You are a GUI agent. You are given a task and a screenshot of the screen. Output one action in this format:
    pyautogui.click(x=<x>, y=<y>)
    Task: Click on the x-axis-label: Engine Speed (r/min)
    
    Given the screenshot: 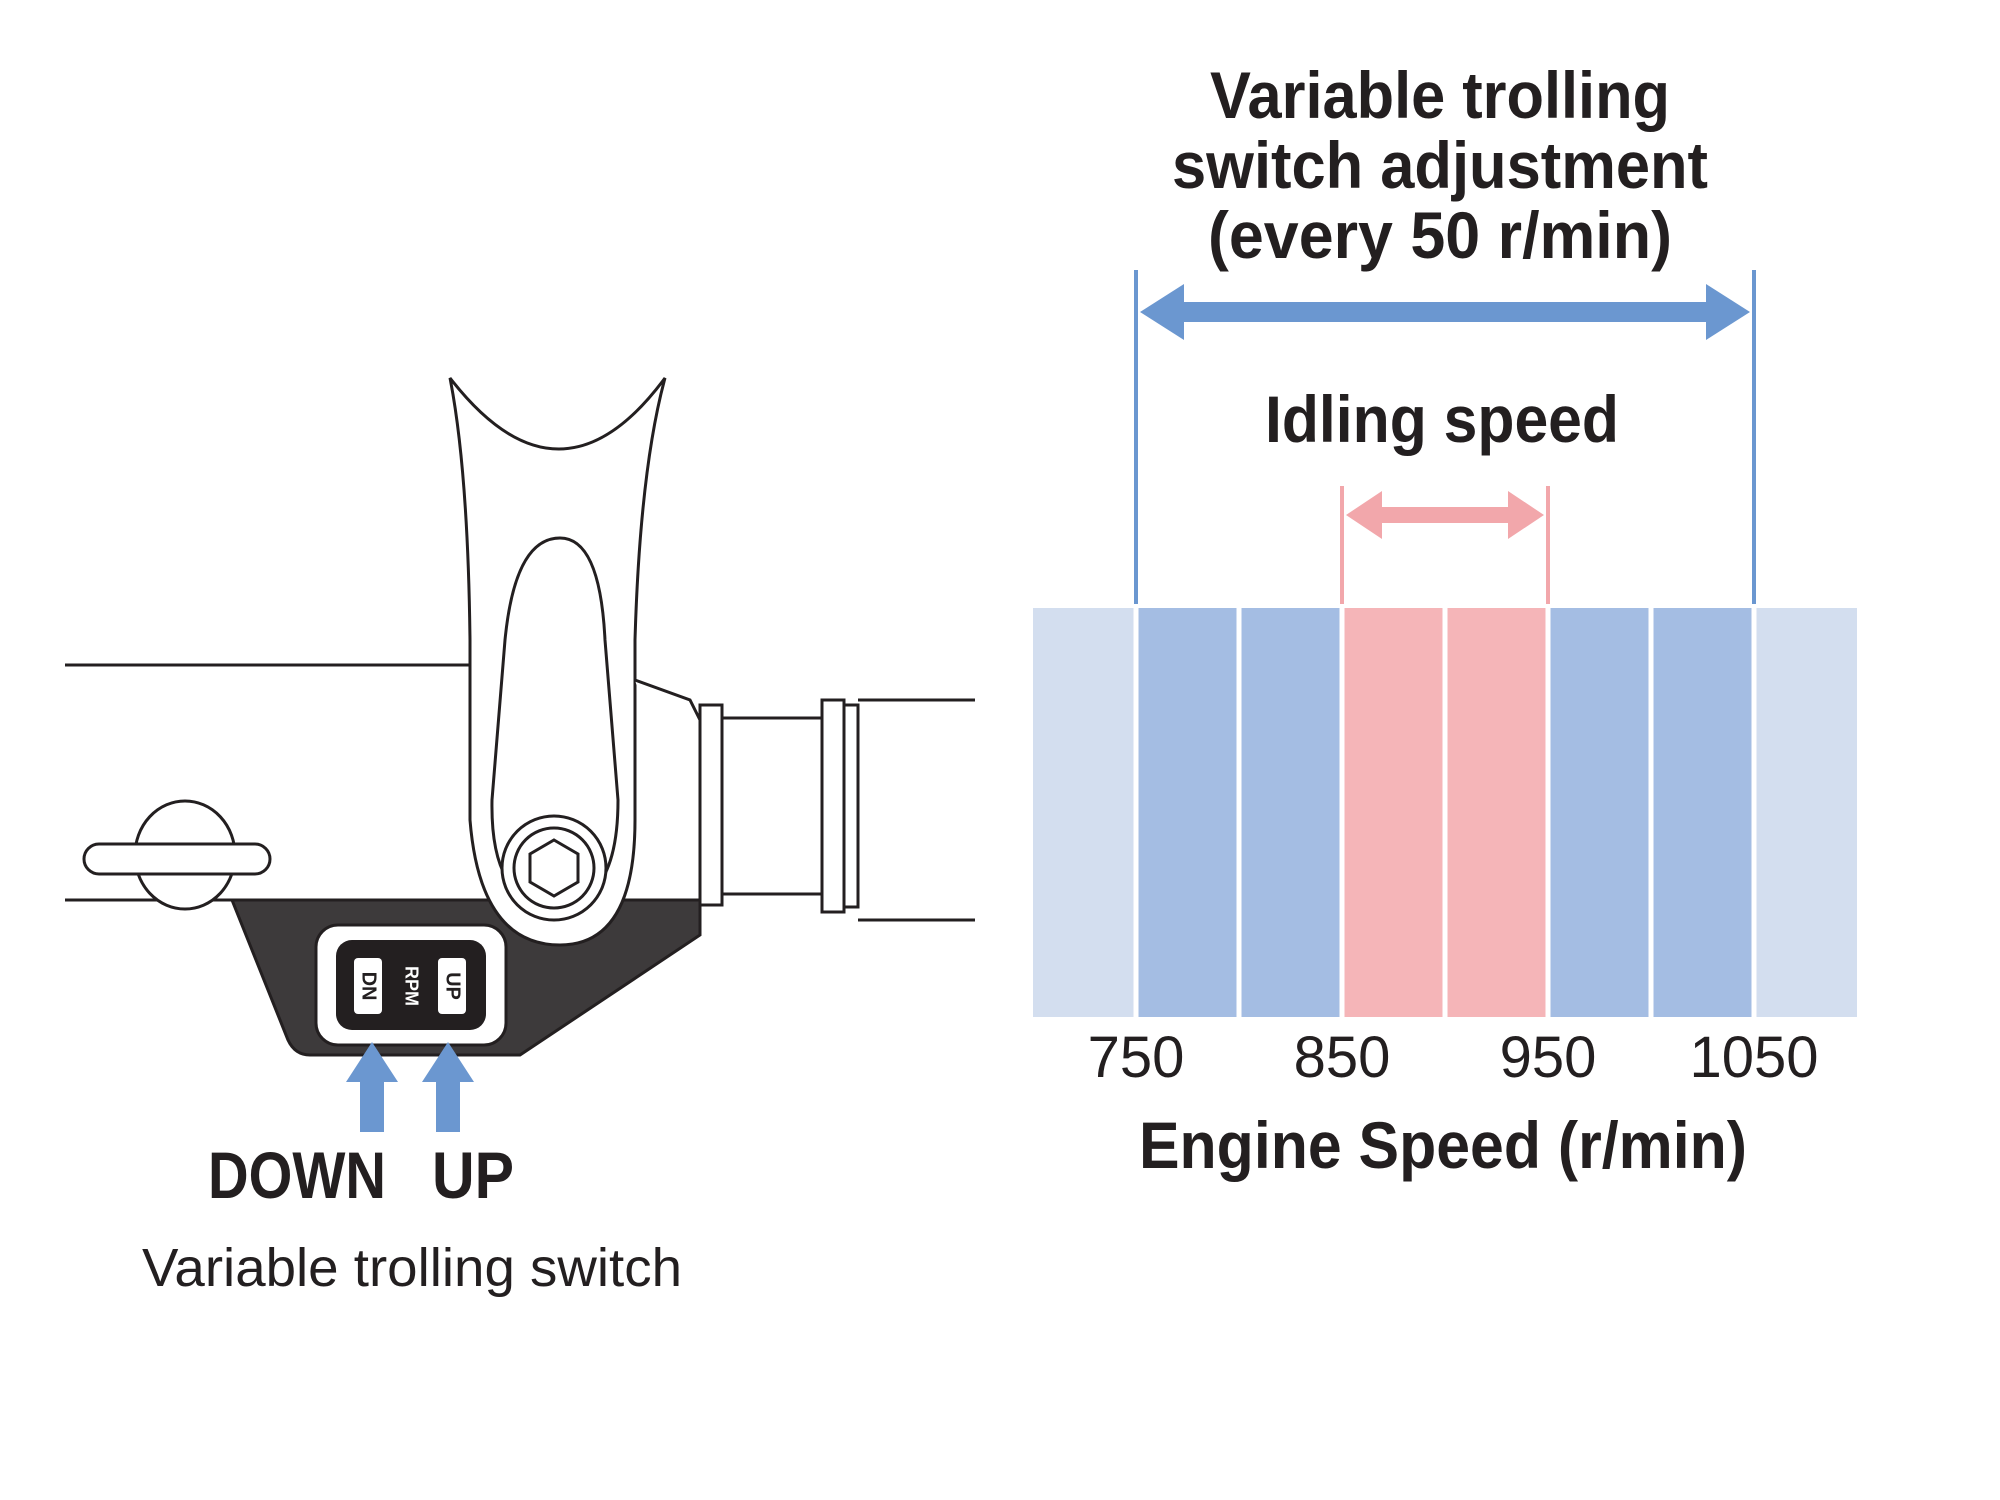 What is the action you would take?
    pyautogui.click(x=1443, y=1145)
    